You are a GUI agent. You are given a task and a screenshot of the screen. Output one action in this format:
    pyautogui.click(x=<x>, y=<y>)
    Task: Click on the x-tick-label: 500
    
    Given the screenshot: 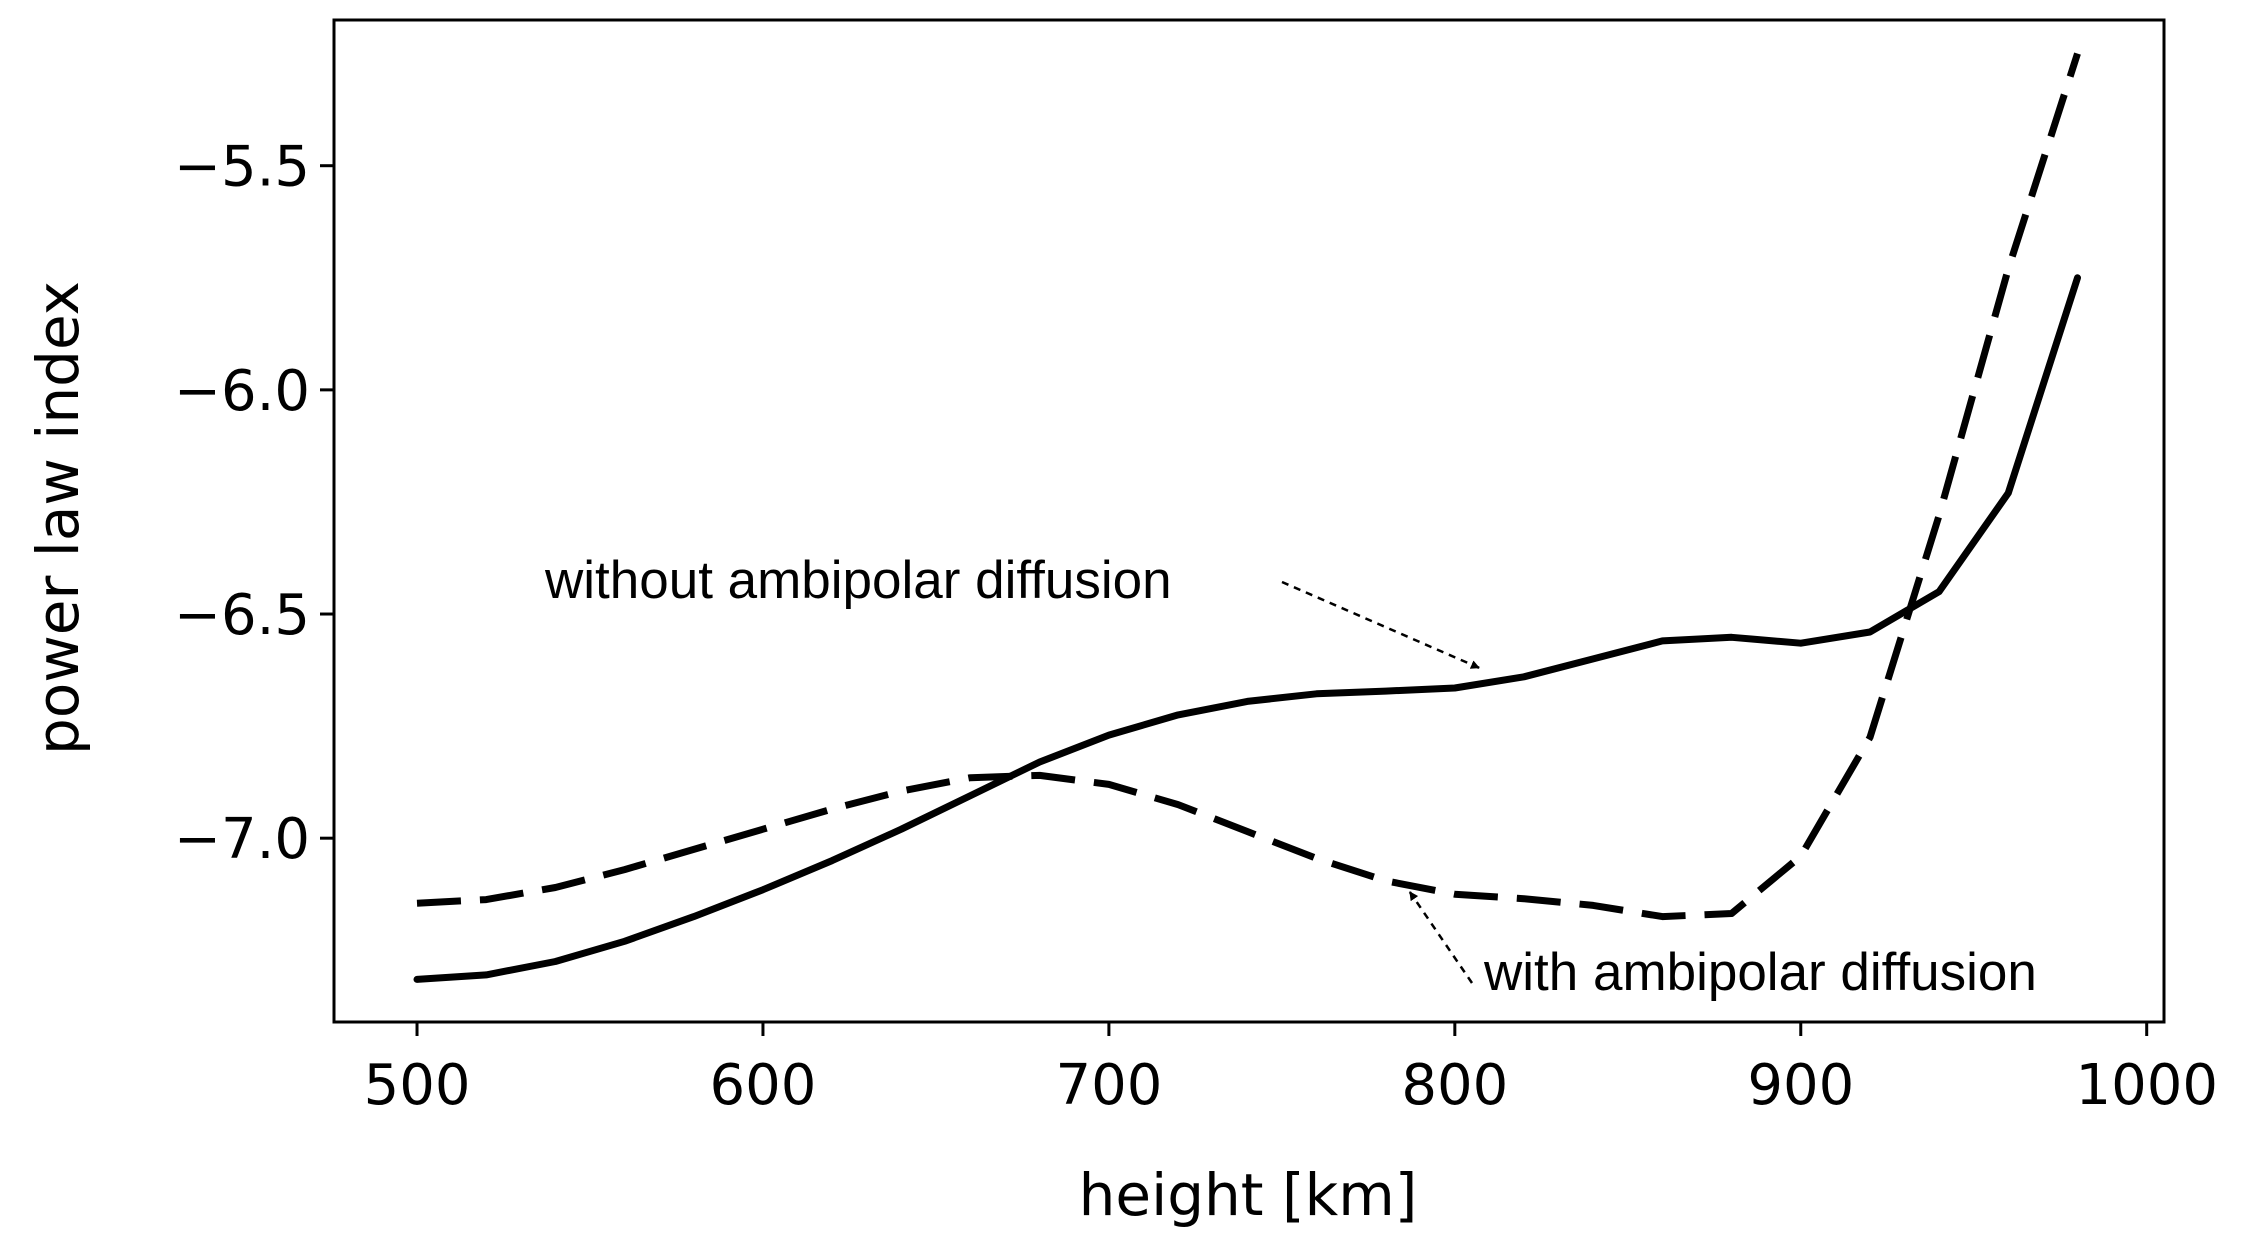 What is the action you would take?
    pyautogui.click(x=417, y=1085)
    